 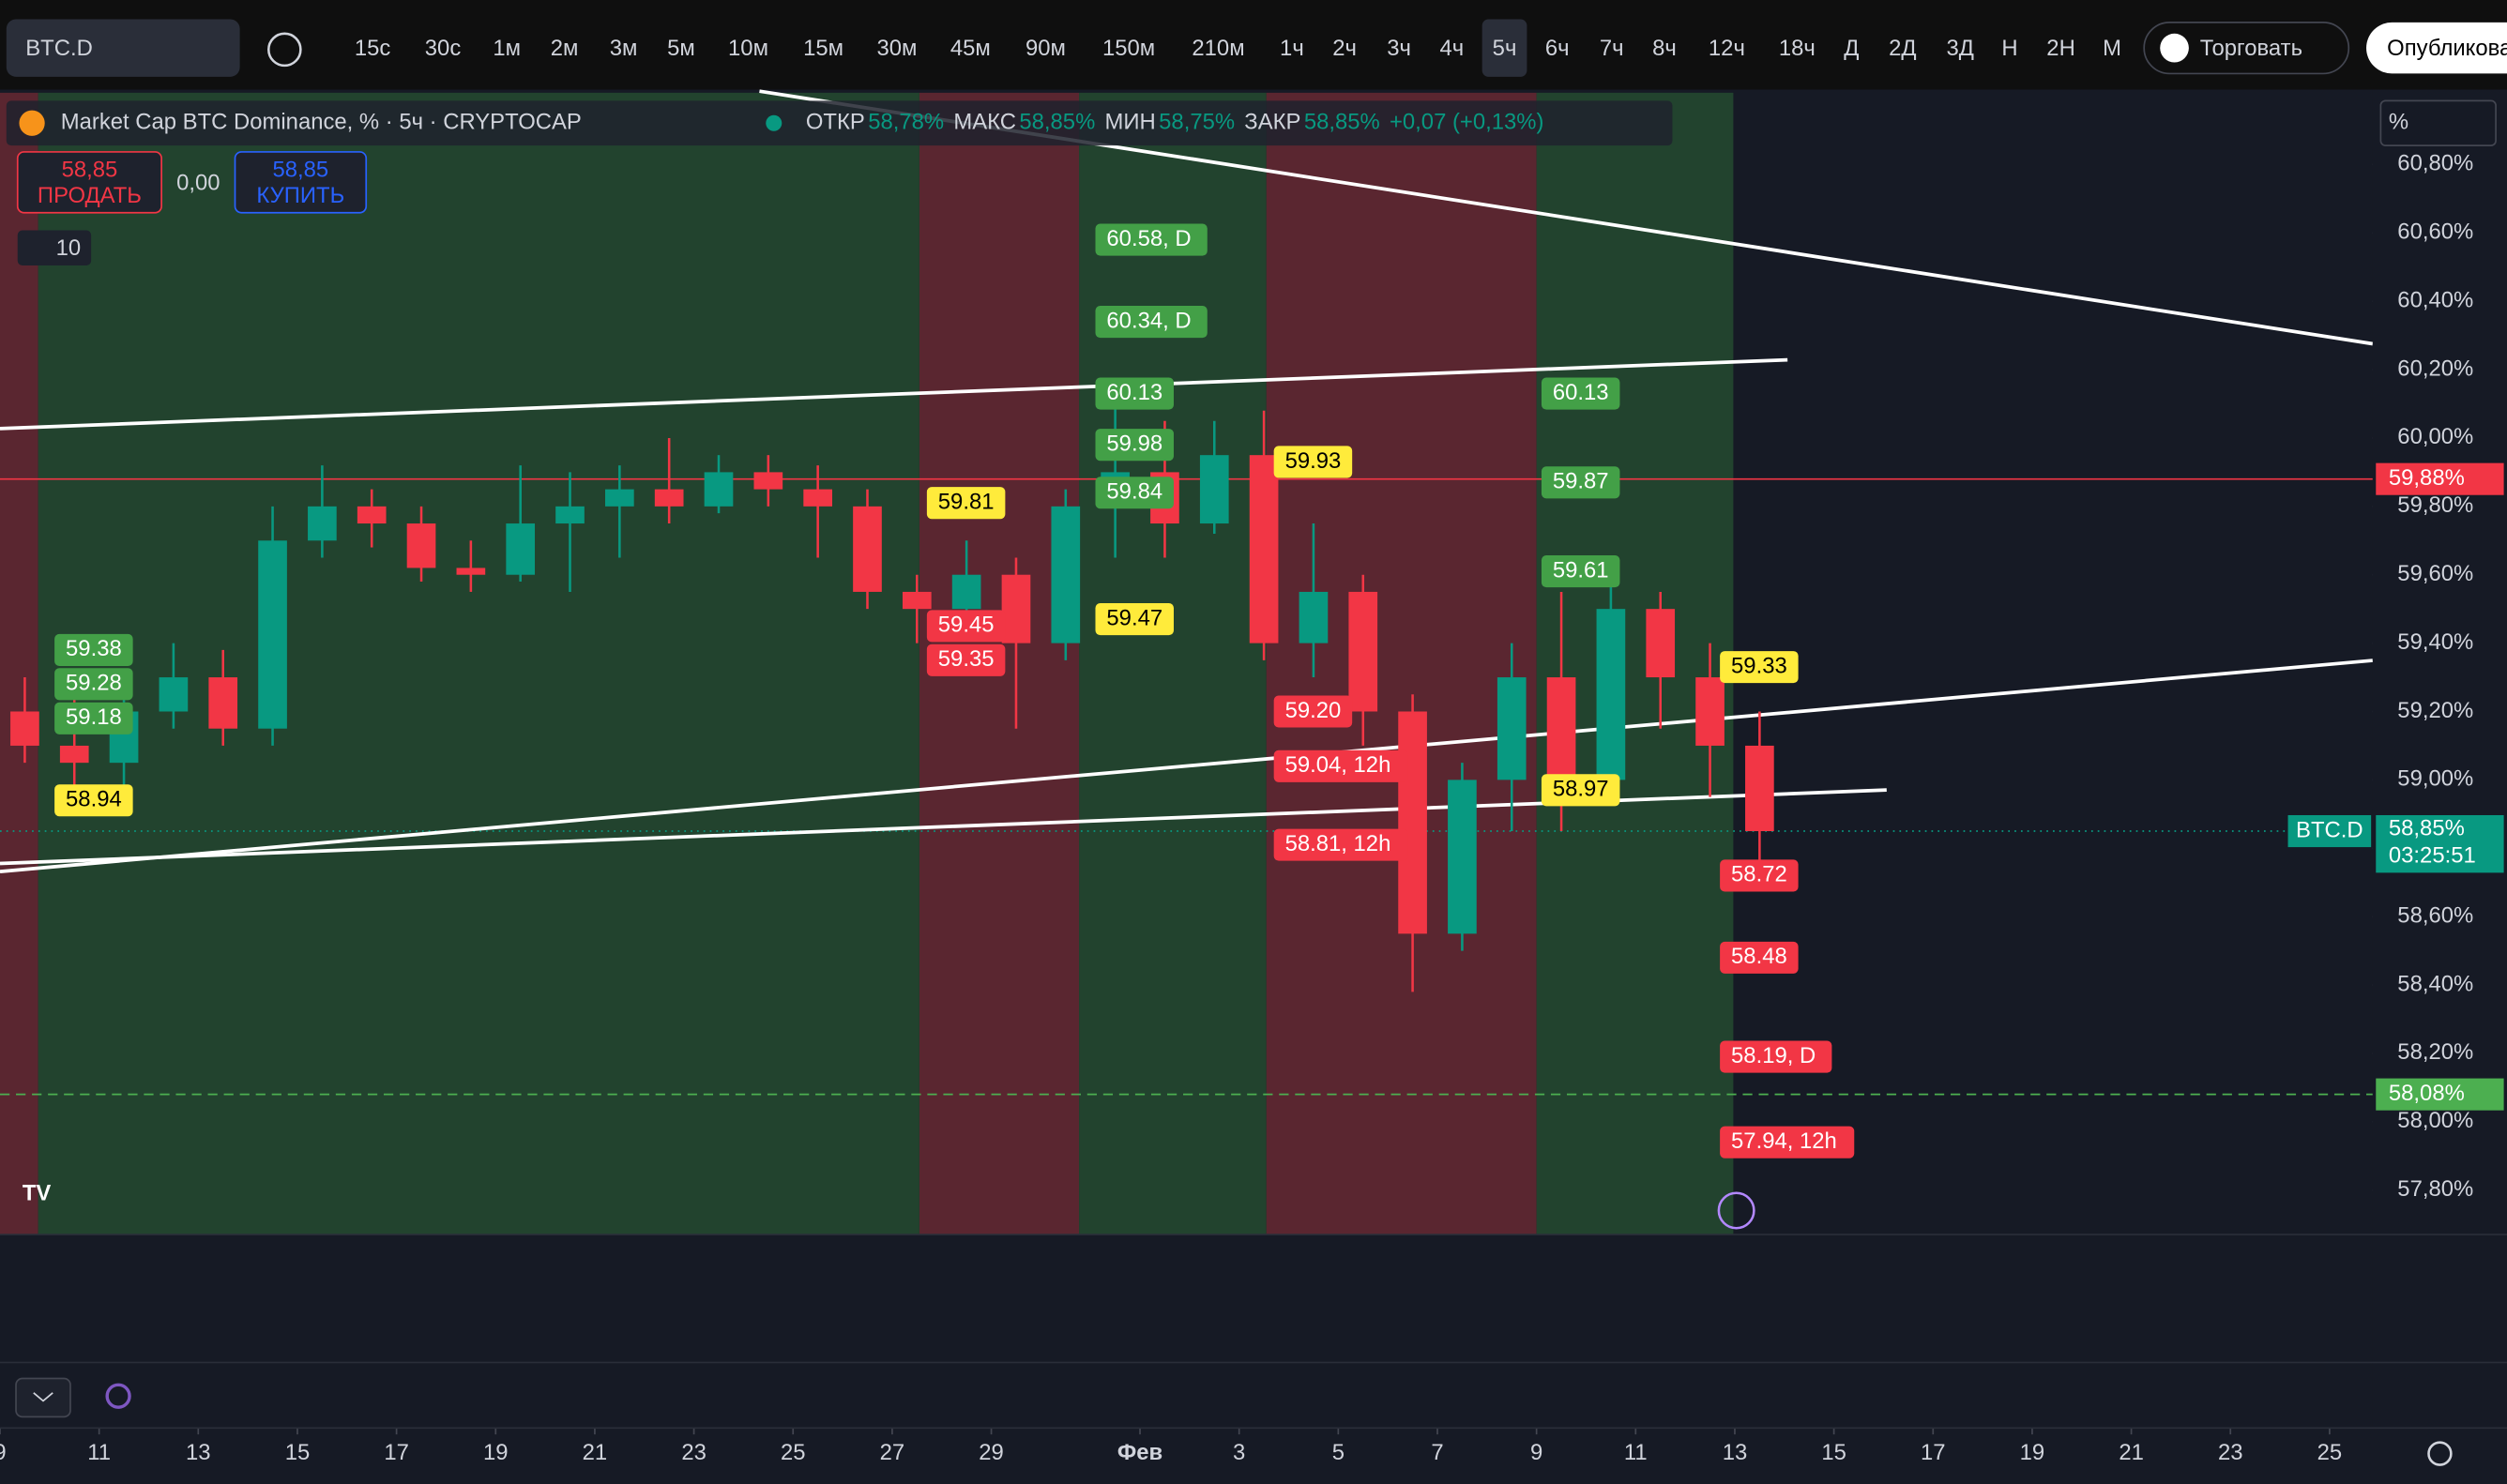 I want to click on interval-button: 8ч, so click(x=1664, y=49).